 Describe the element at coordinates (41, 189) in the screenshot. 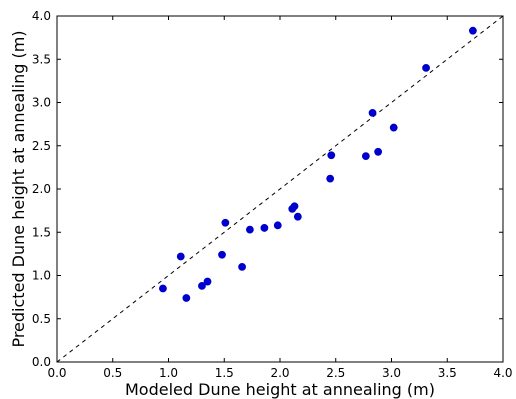

I see `y-tick-label: 2.0` at that location.